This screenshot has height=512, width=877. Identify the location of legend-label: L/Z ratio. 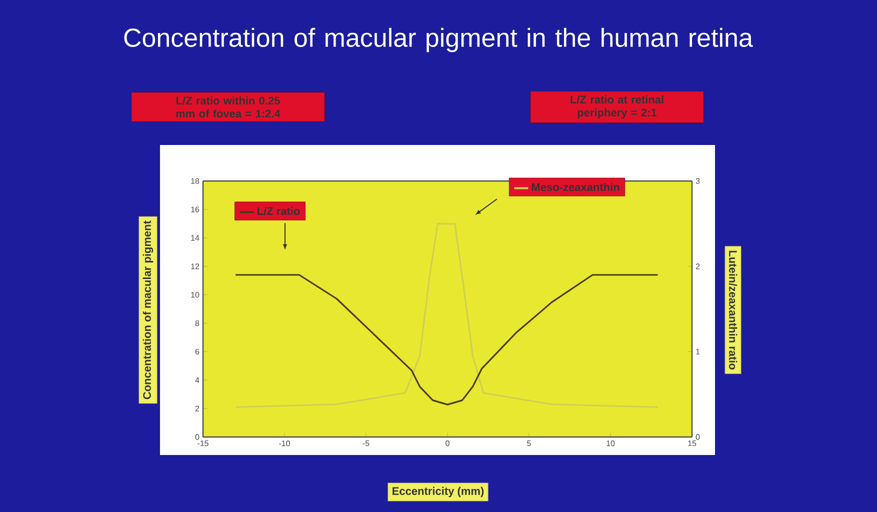
(279, 211).